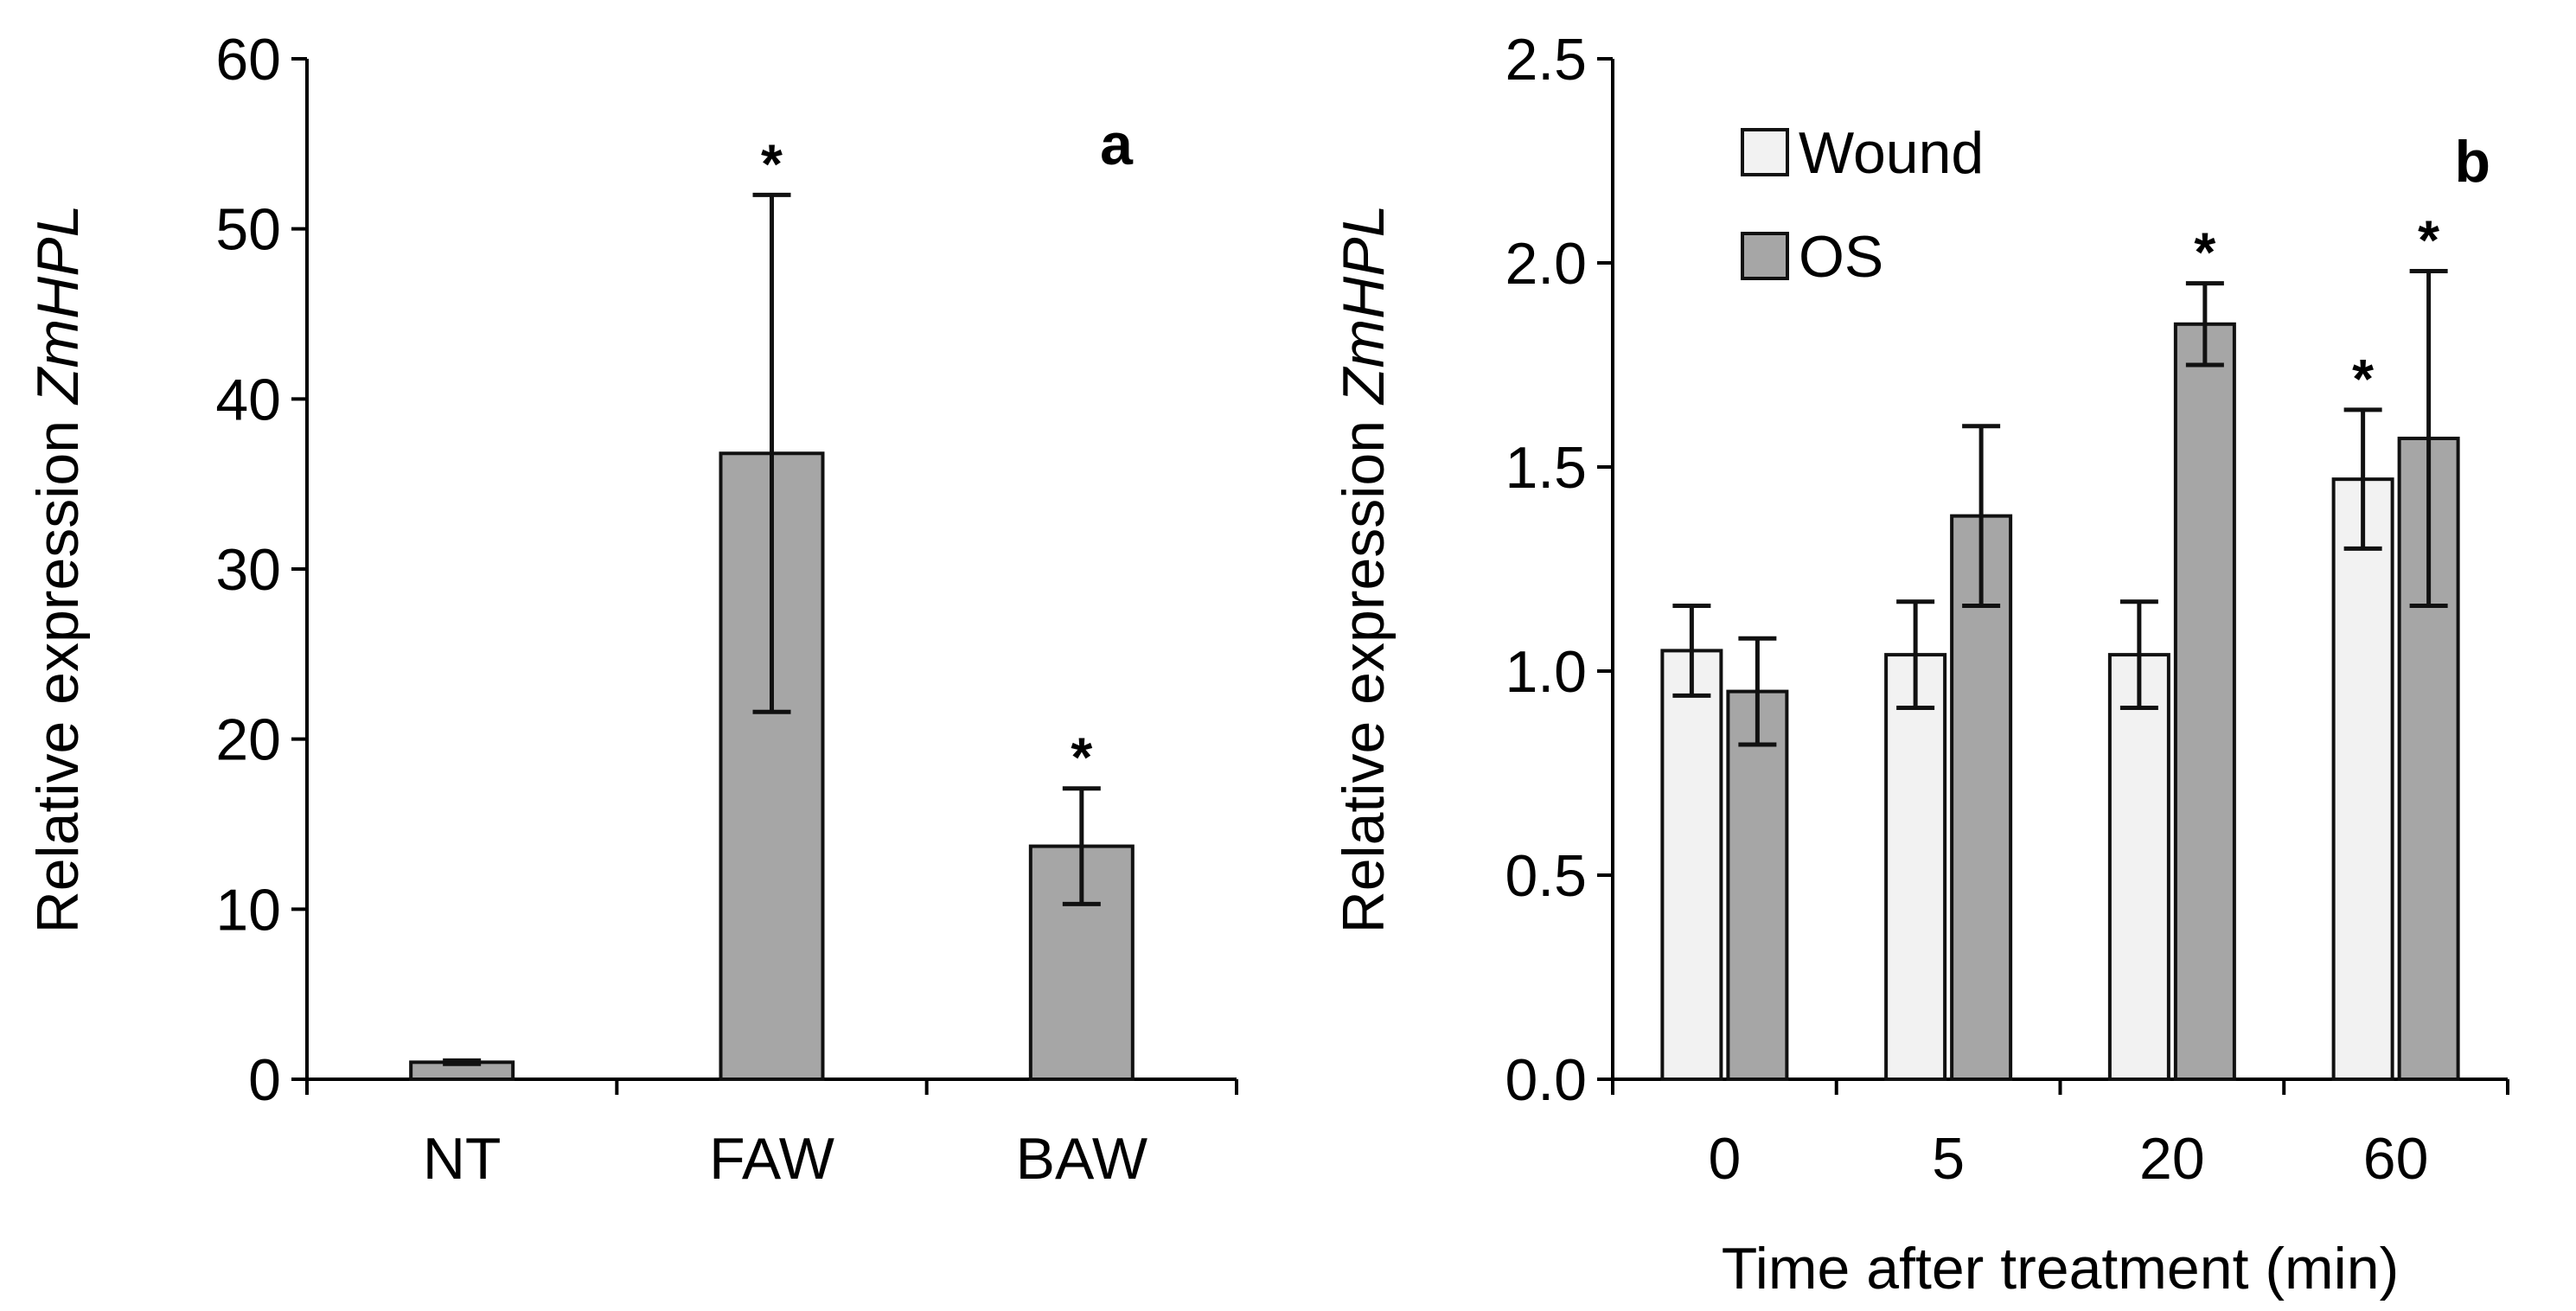 This screenshot has height=1311, width=2576. What do you see at coordinates (264, 1080) in the screenshot?
I see `y-tick-label: 0` at bounding box center [264, 1080].